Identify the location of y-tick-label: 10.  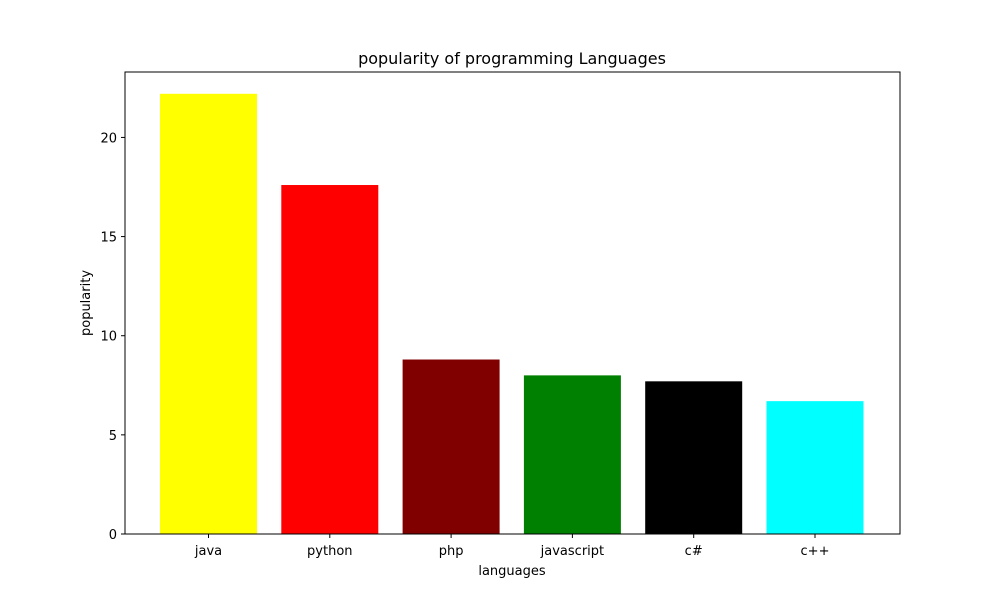
(108, 337).